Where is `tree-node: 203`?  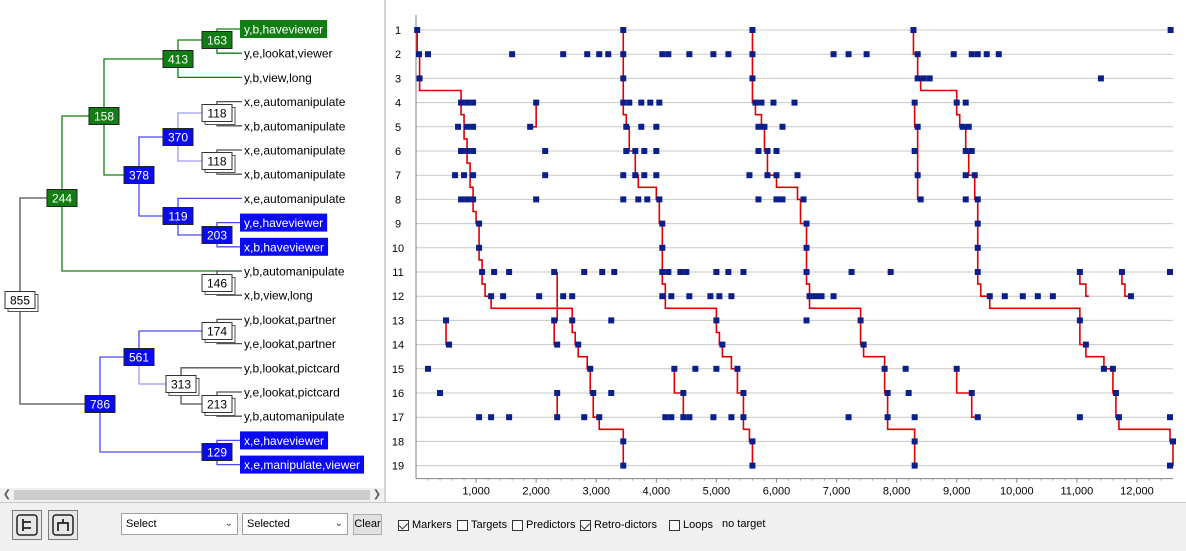
tree-node: 203 is located at coordinates (217, 235).